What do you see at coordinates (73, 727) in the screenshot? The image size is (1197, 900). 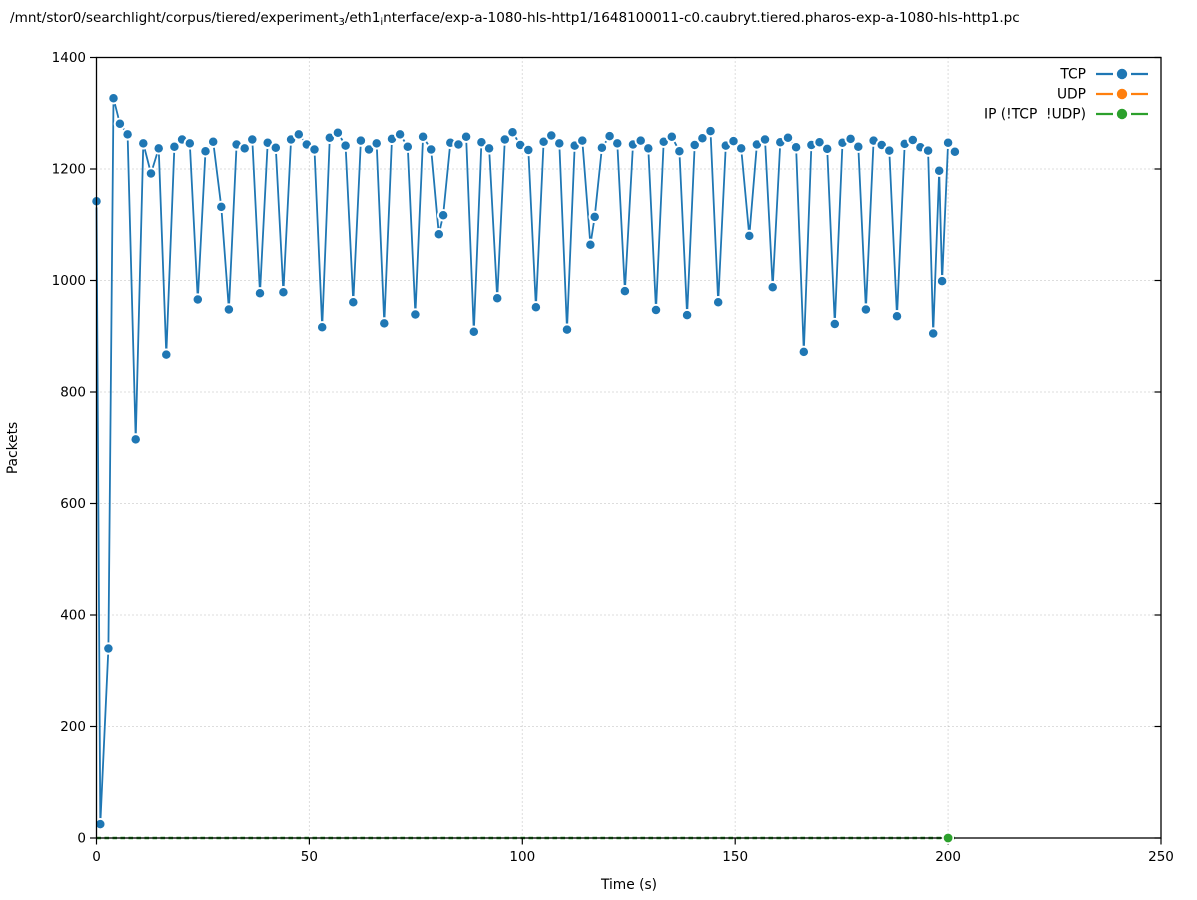 I see `y-tick-label: 200` at bounding box center [73, 727].